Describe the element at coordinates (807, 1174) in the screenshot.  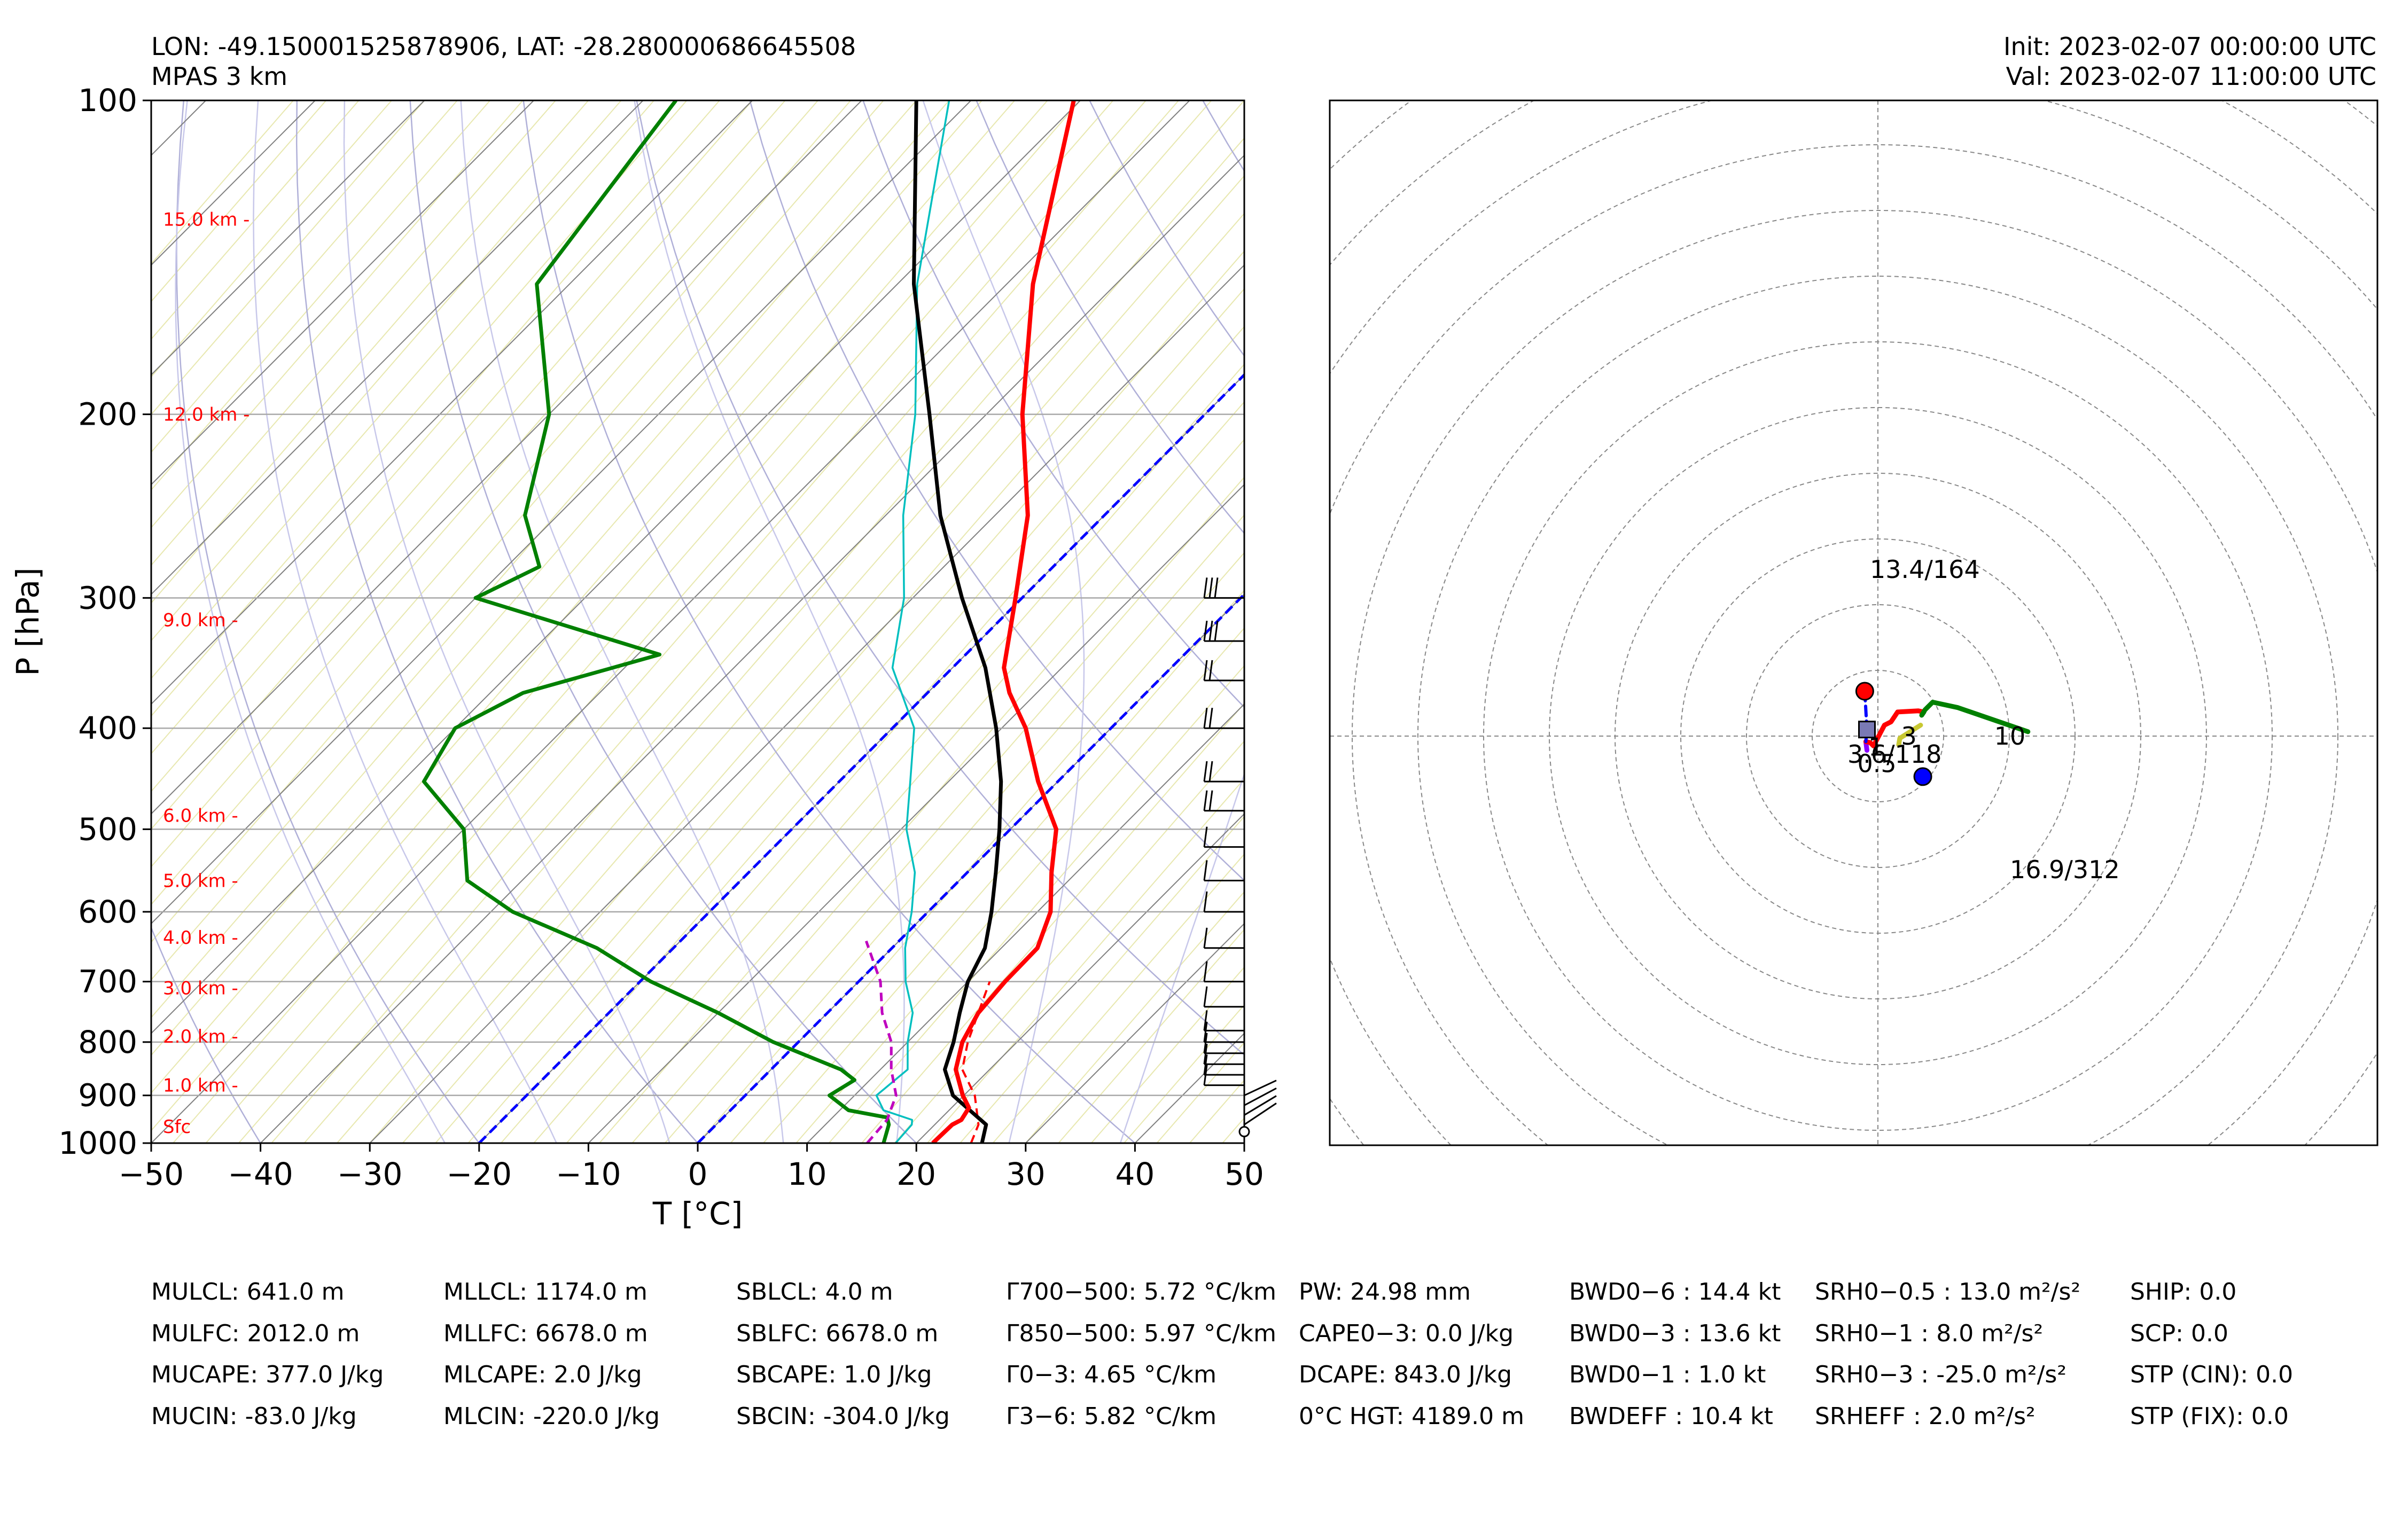
I see `x-tick-label: 10` at that location.